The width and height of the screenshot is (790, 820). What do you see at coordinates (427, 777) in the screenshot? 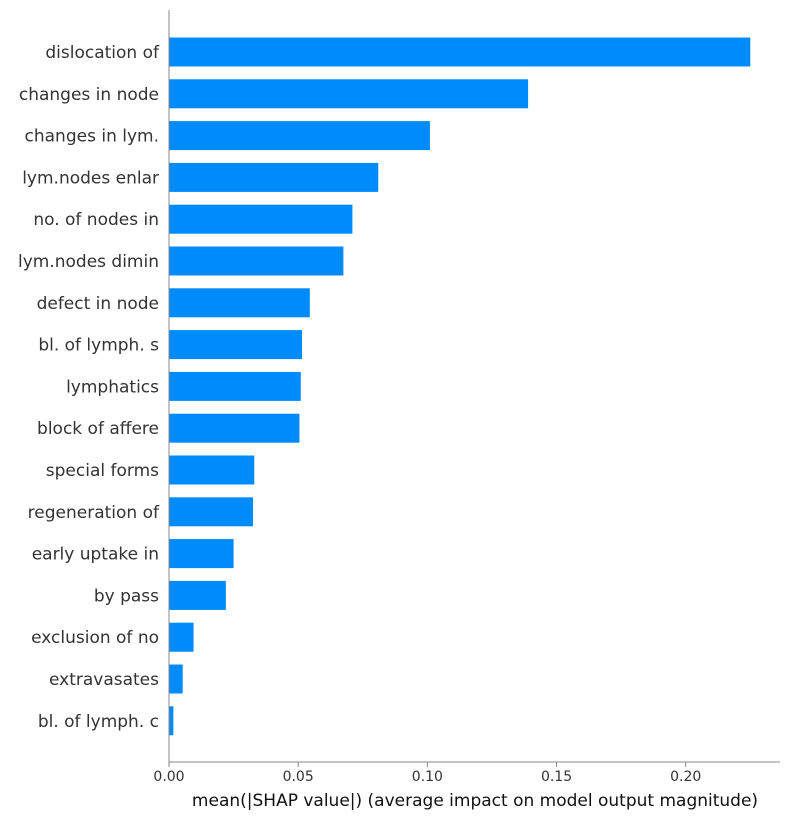
I see `x-tick-label-2: 0.10` at bounding box center [427, 777].